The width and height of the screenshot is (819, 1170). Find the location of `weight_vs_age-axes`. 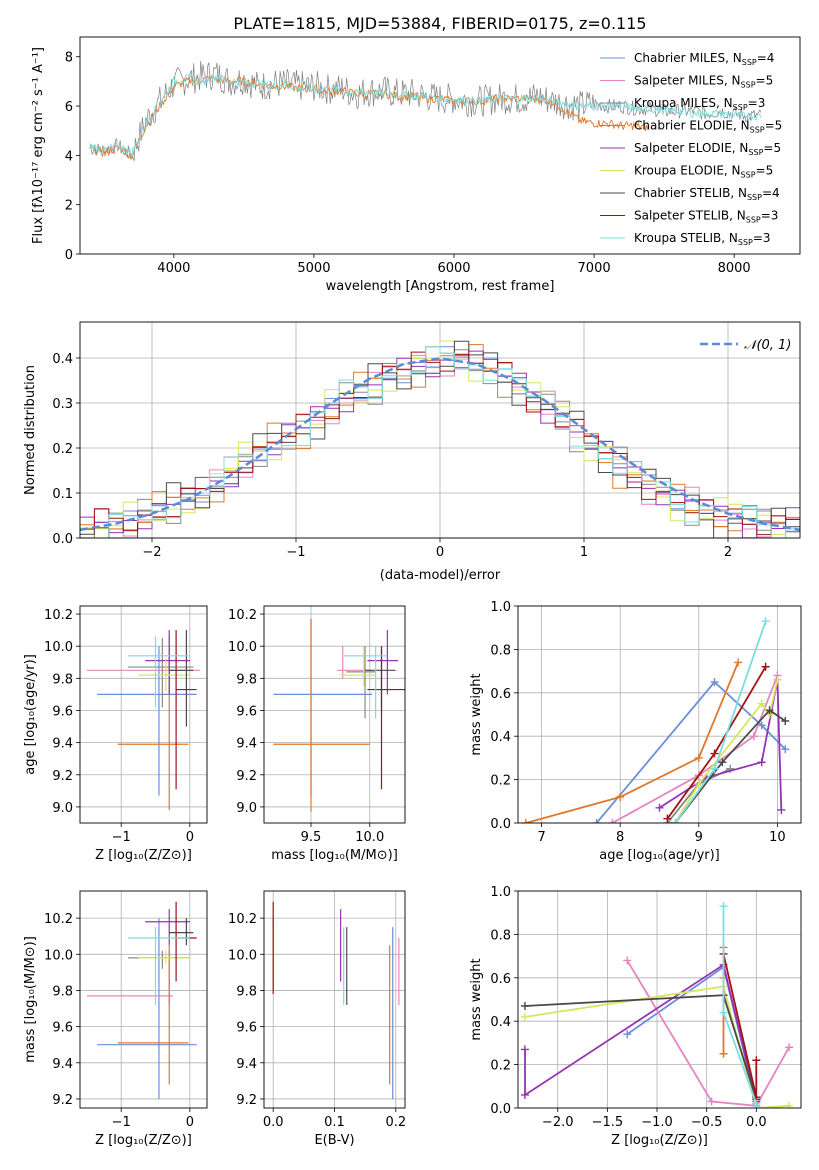

weight_vs_age-axes is located at coordinates (657, 716).